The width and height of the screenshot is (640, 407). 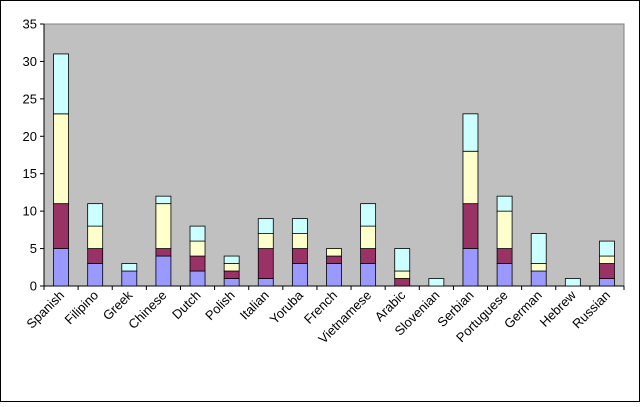 What do you see at coordinates (33, 248) in the screenshot?
I see `y-tick-label: 5` at bounding box center [33, 248].